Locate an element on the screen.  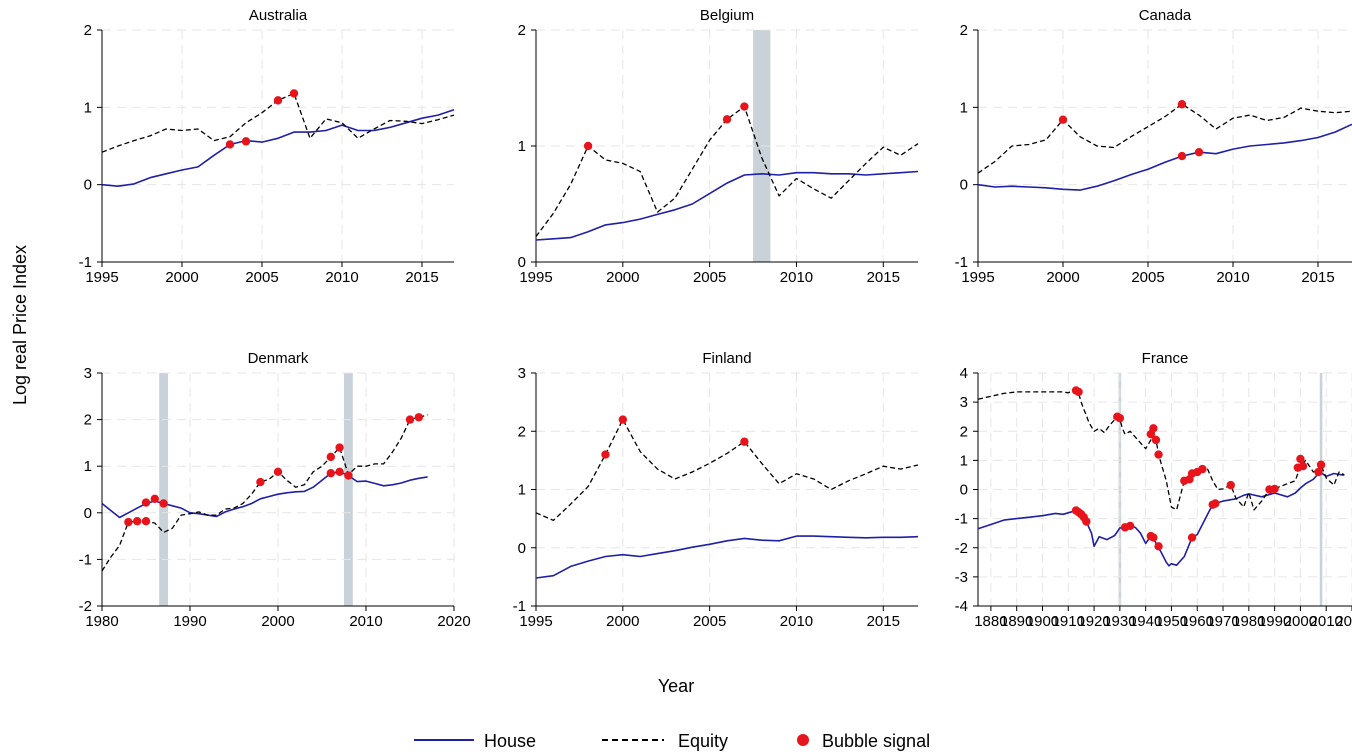
panel-australia: -1 0 1 2 1995 2000 2005 2010 2015 Australia is located at coordinates (267, 146).